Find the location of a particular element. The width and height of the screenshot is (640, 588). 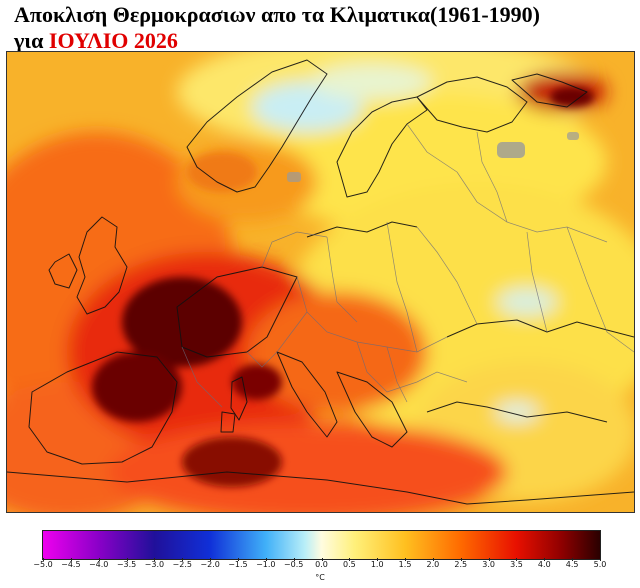

colorbar-tick-label: 1.5 is located at coordinates (405, 564).